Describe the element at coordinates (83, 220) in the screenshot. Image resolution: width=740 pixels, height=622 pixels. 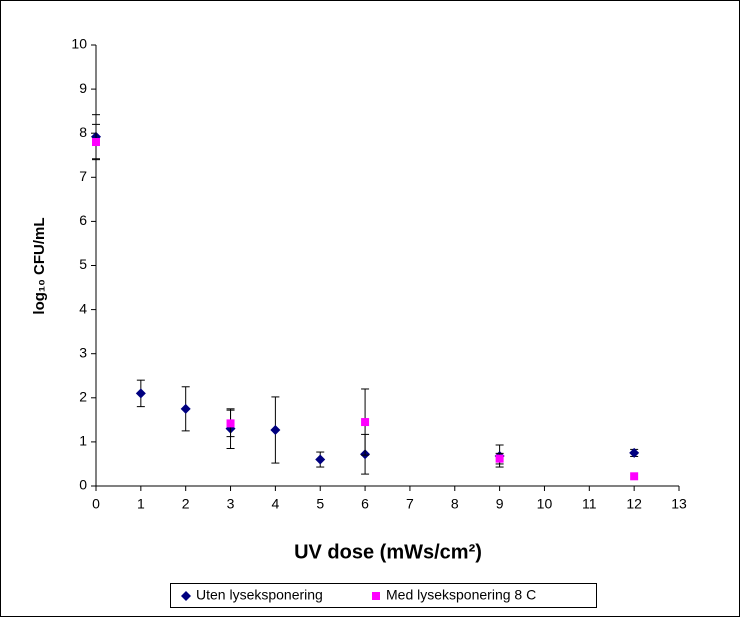
I see `y-tick-label: 6` at that location.